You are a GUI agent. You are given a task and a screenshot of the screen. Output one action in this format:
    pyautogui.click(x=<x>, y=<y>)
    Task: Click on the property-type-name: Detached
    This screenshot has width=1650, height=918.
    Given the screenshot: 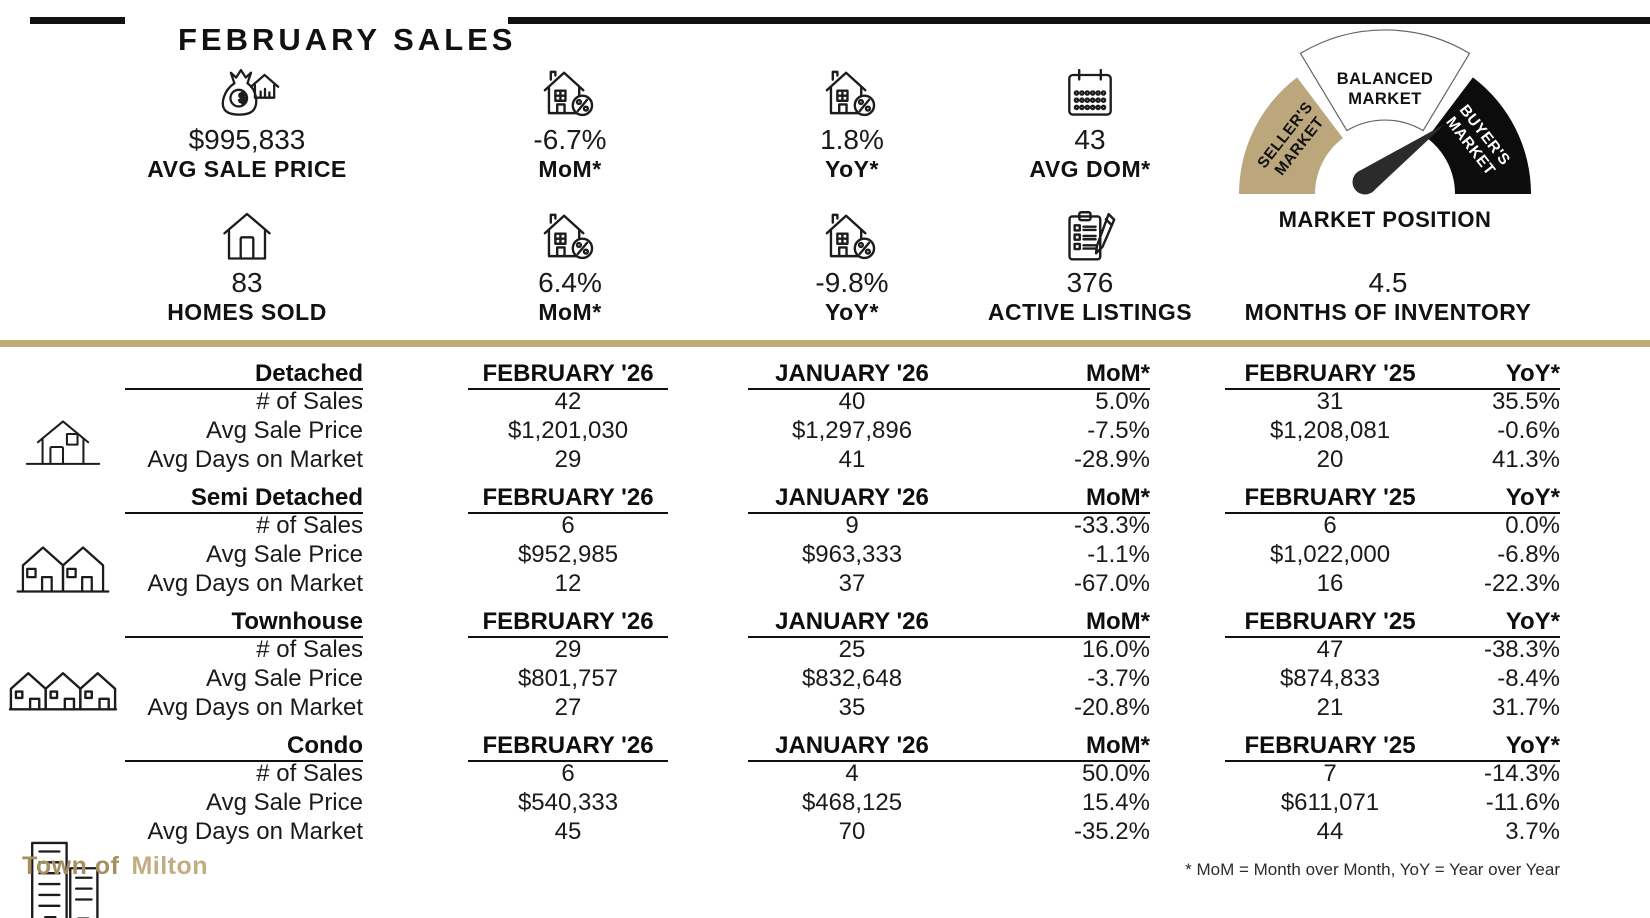 What is the action you would take?
    pyautogui.click(x=244, y=375)
    